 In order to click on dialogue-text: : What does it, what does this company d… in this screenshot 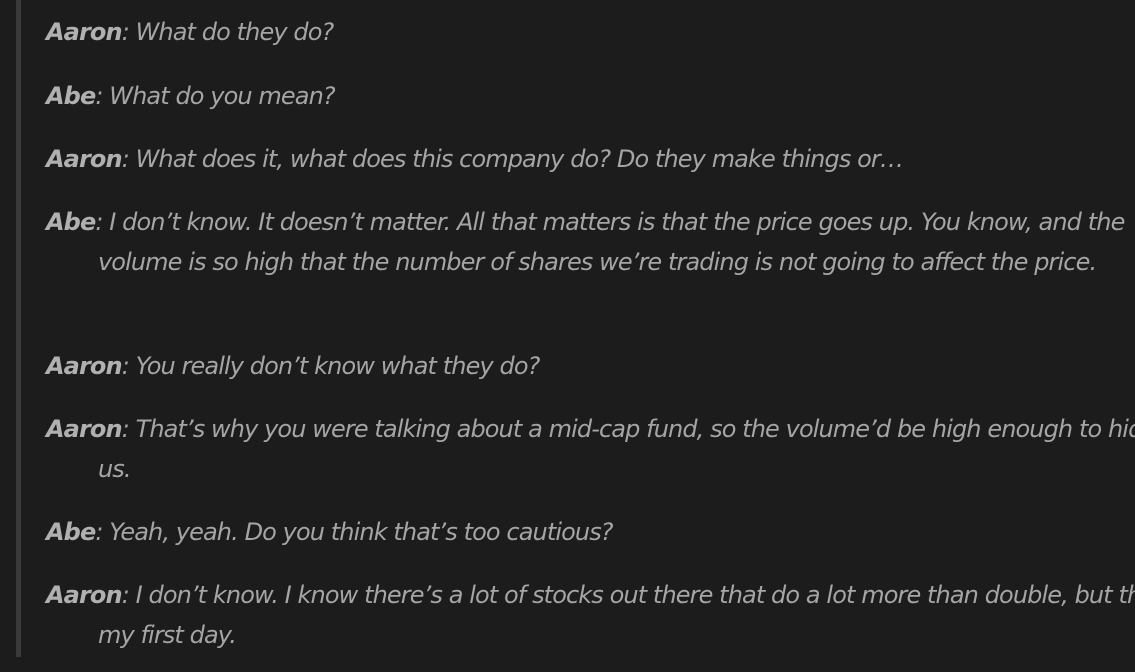, I will do `click(512, 159)`.